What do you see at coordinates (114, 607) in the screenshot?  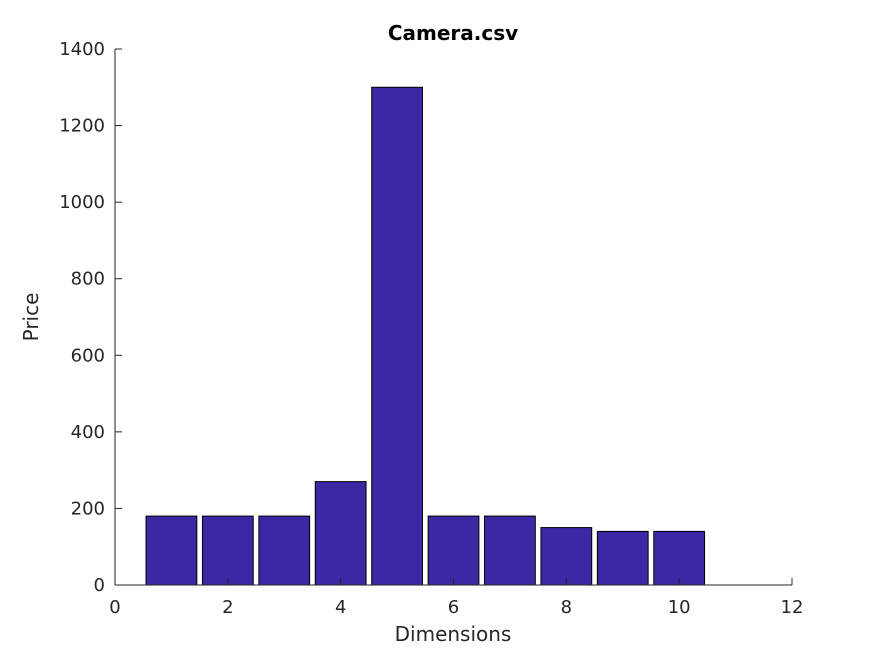 I see `x-tick-label: 0` at bounding box center [114, 607].